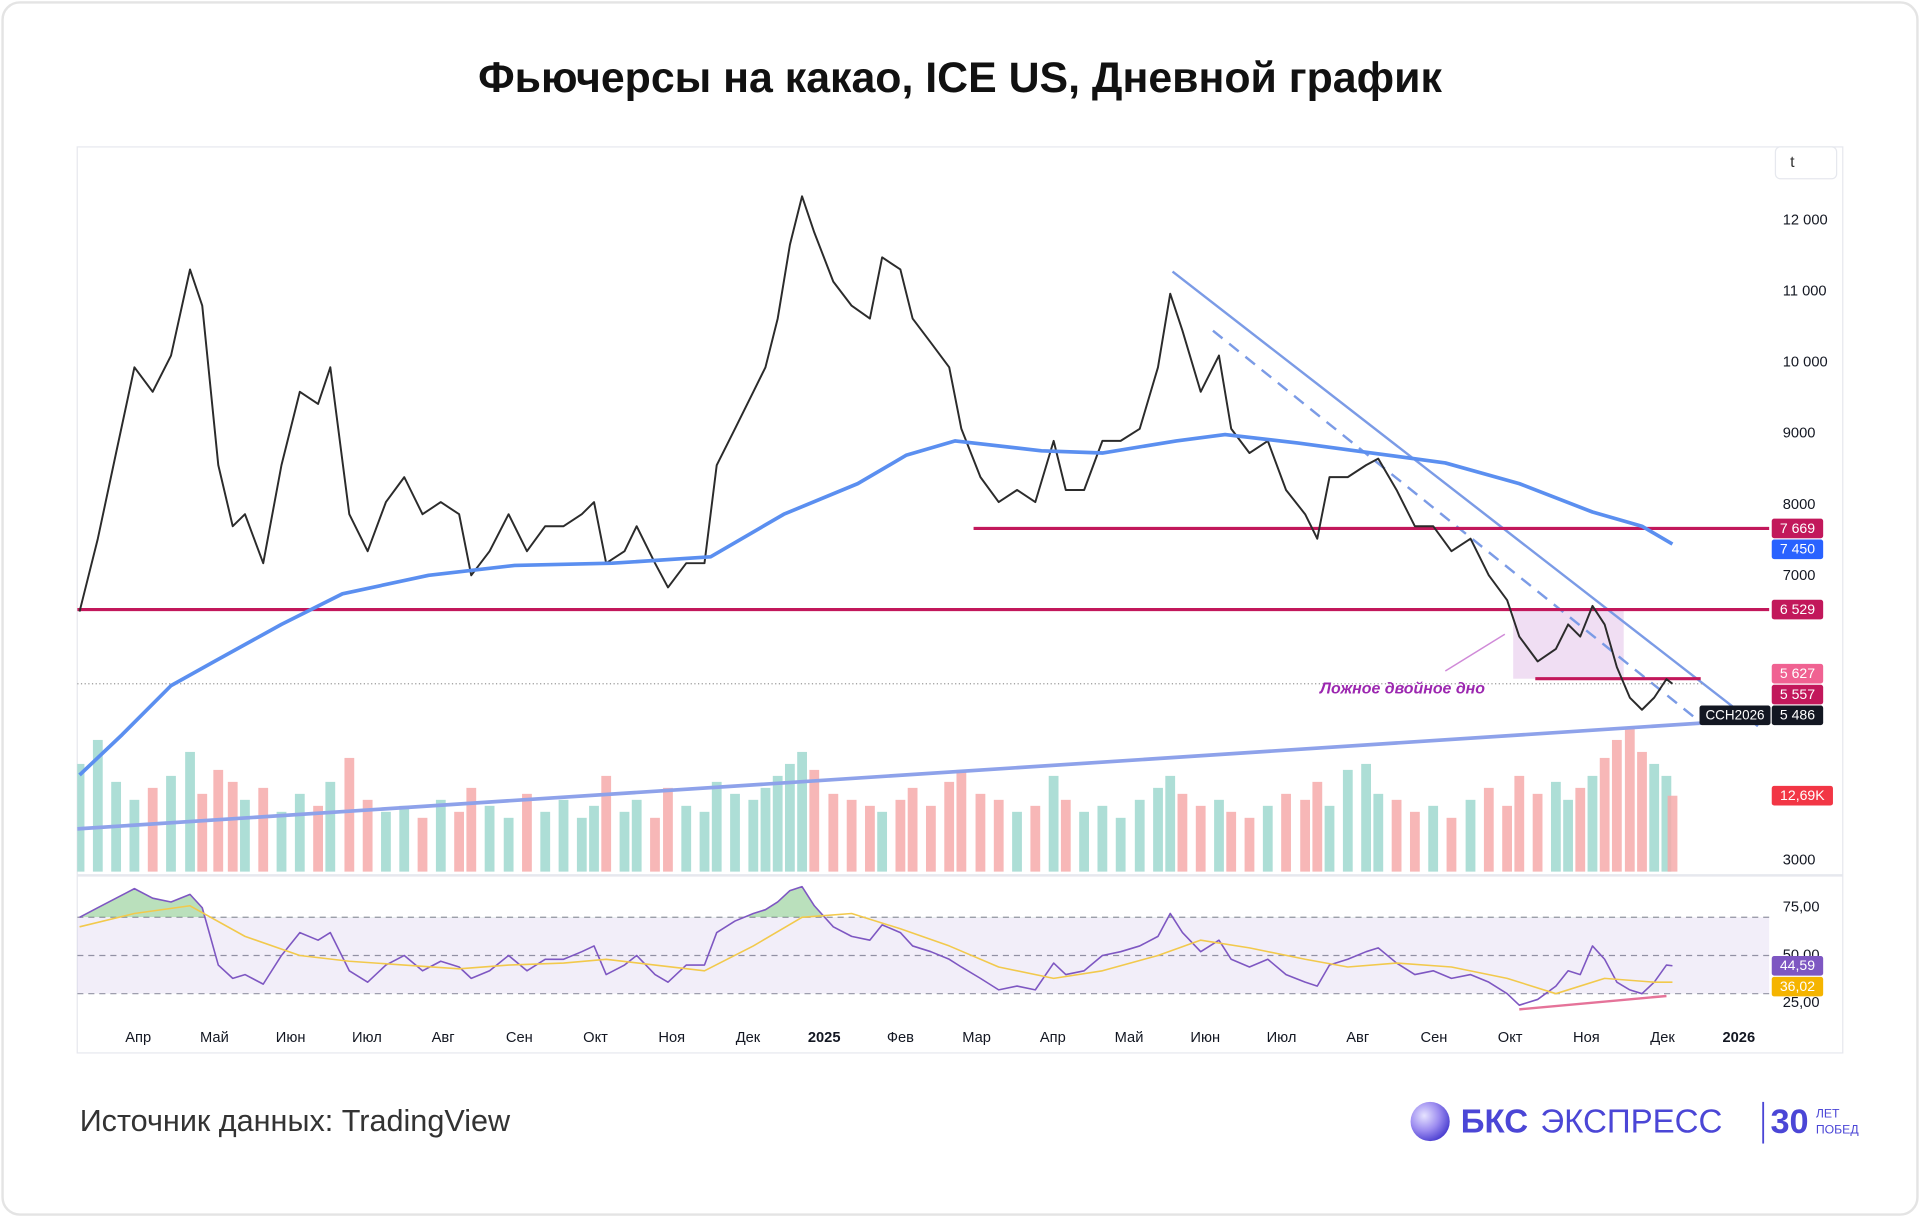 The height and width of the screenshot is (1217, 1920). What do you see at coordinates (1802, 795) in the screenshot?
I see `volume-badge-label: 12,69K` at bounding box center [1802, 795].